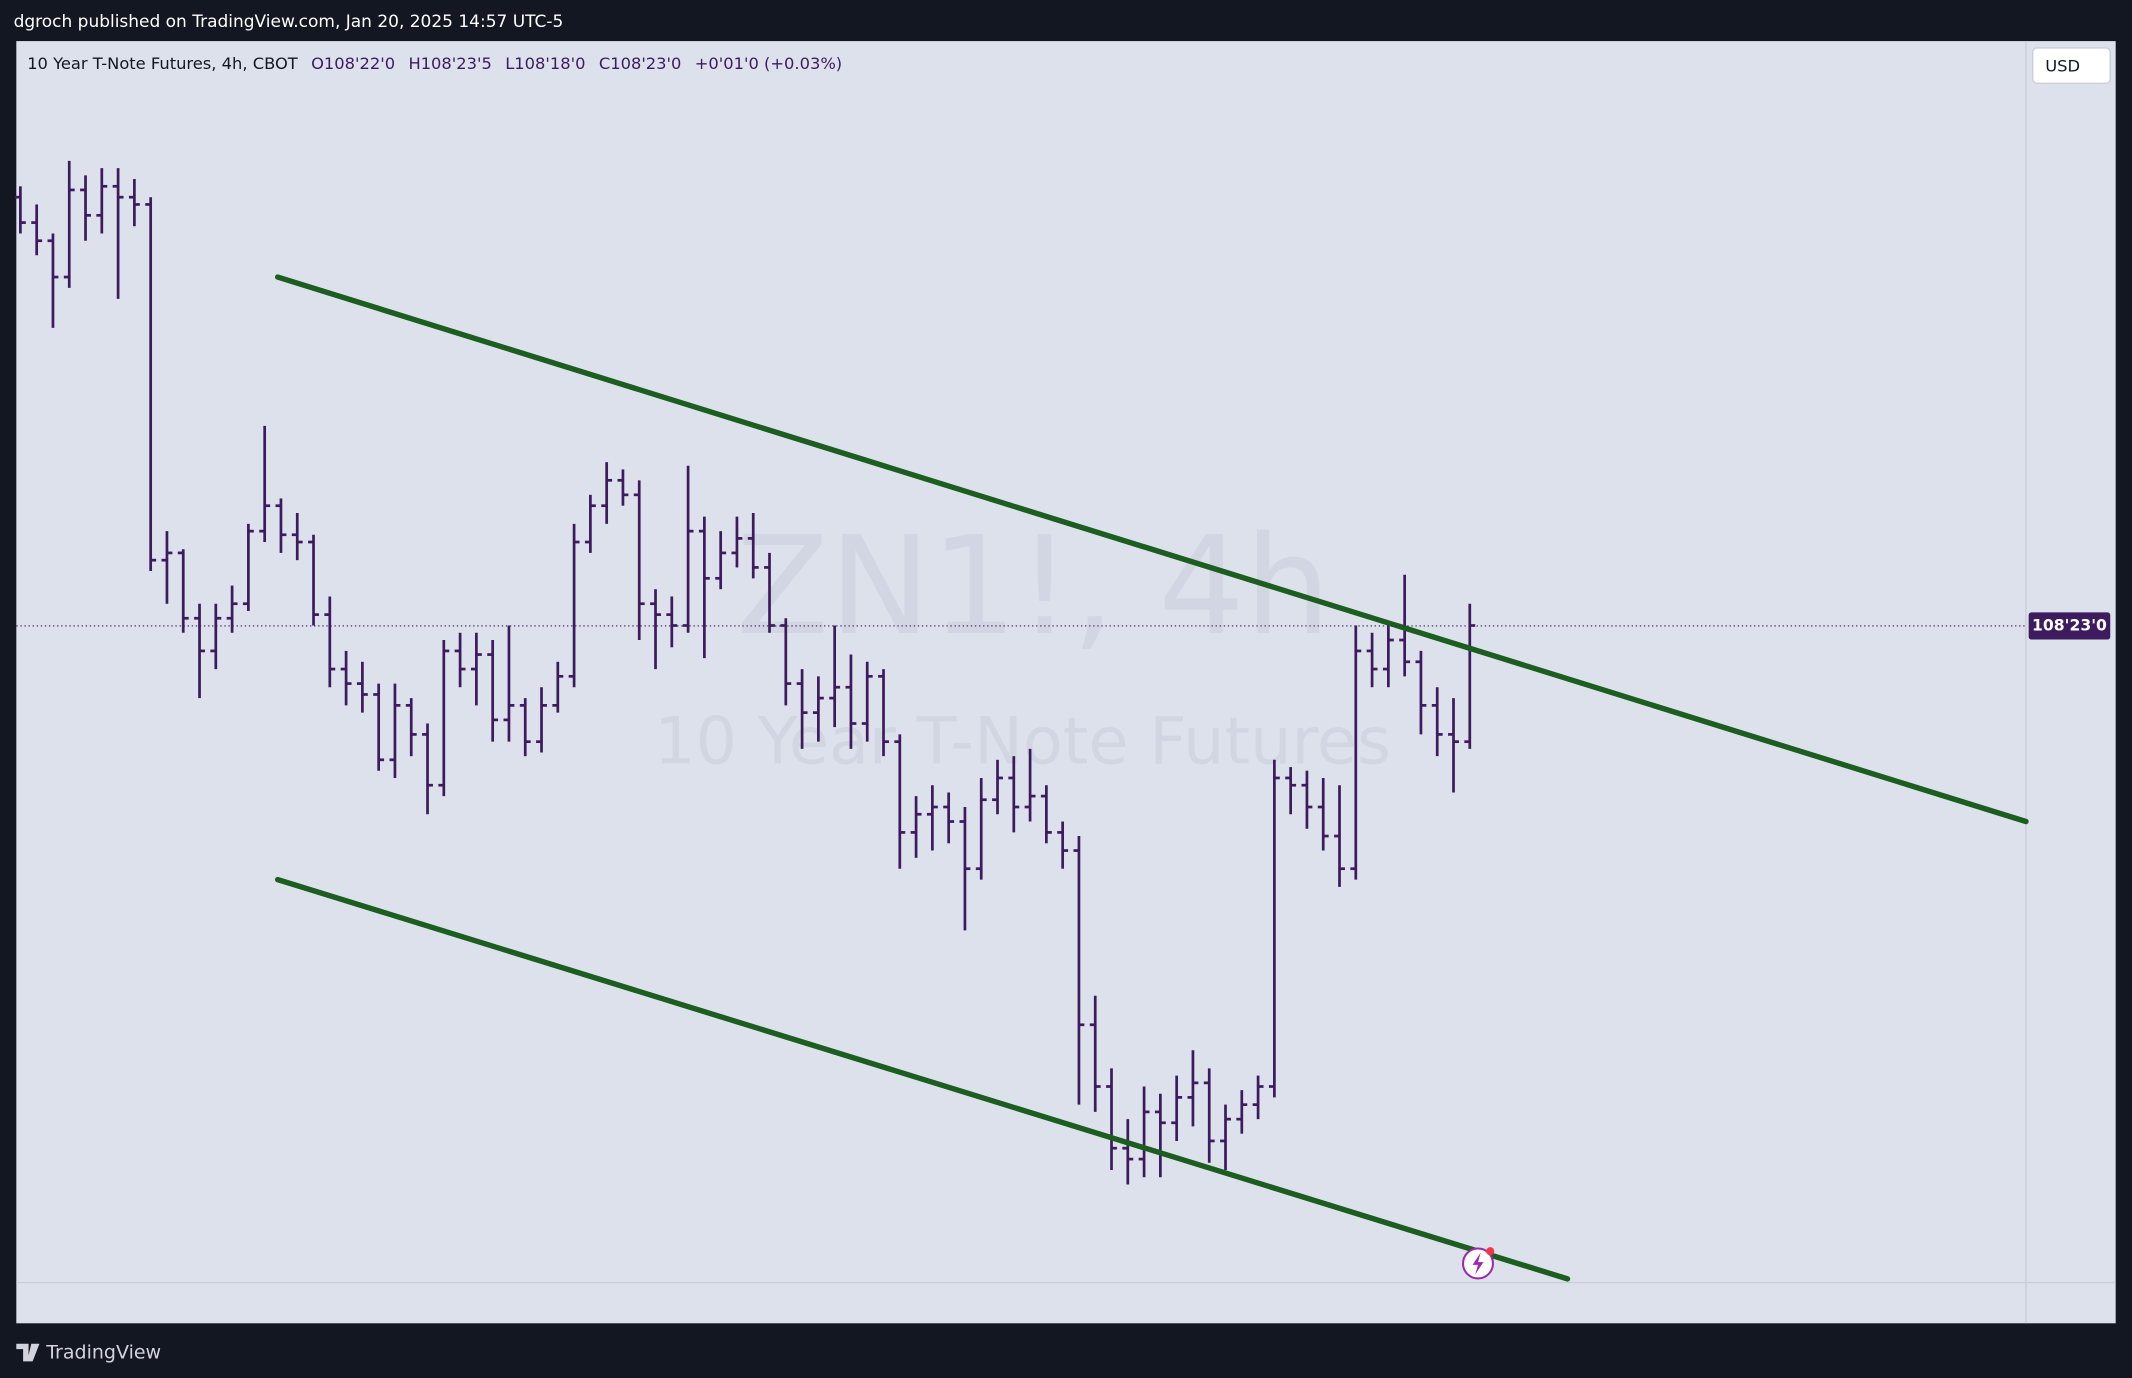 The height and width of the screenshot is (1378, 2132). Describe the element at coordinates (1490, 1251) in the screenshot. I see `alert-dot` at that location.